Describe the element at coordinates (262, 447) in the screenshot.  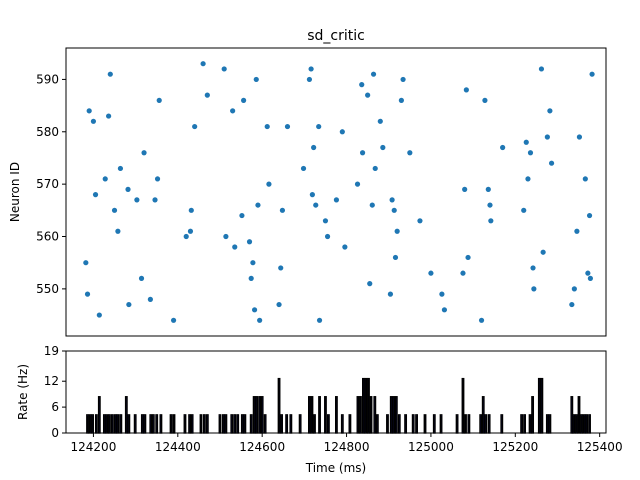
I see `rate-xtick-label: 124600` at that location.